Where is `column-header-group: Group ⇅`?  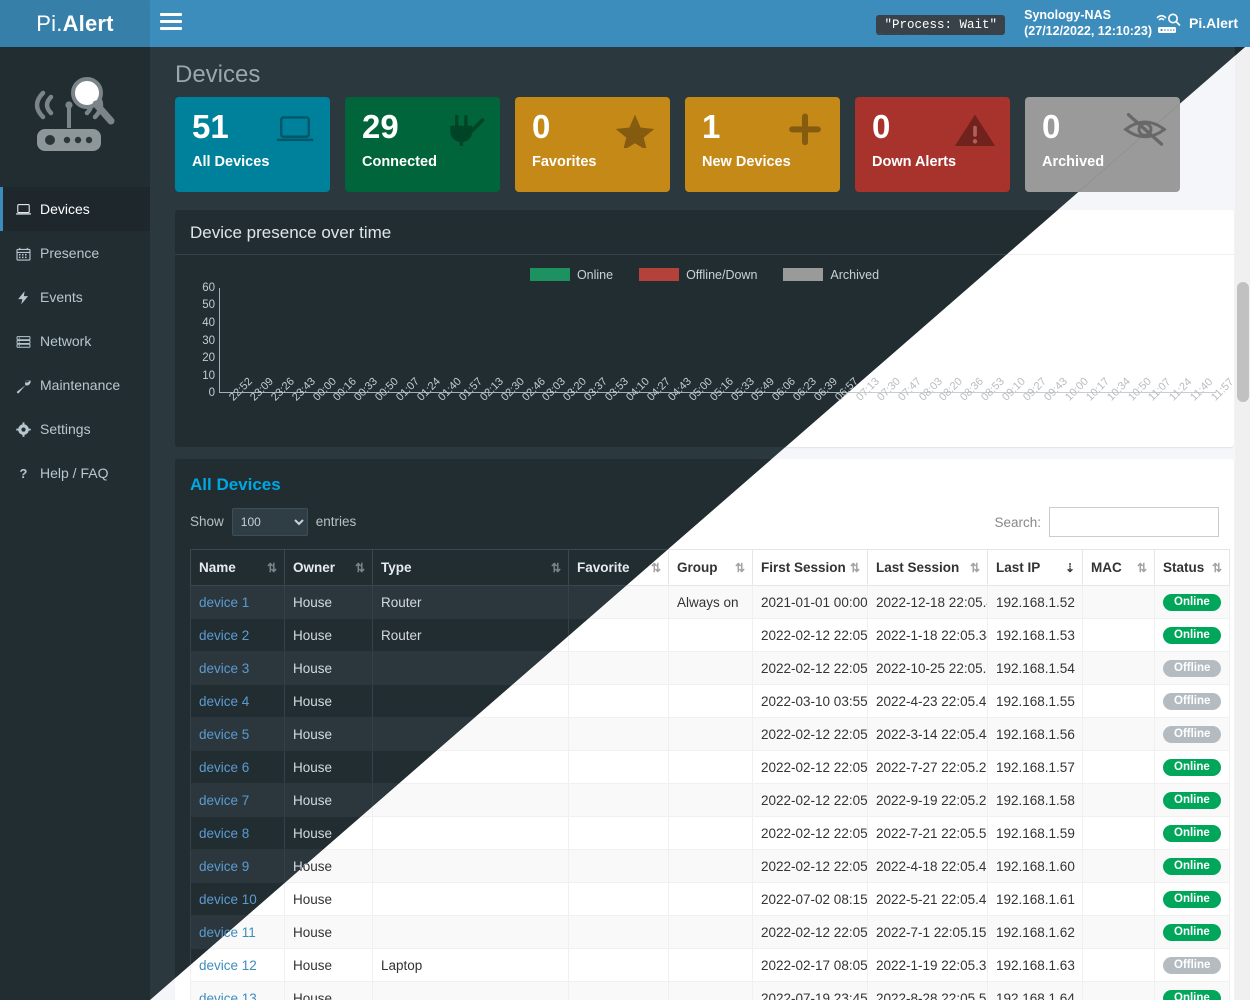 column-header-group: Group ⇅ is located at coordinates (710, 567).